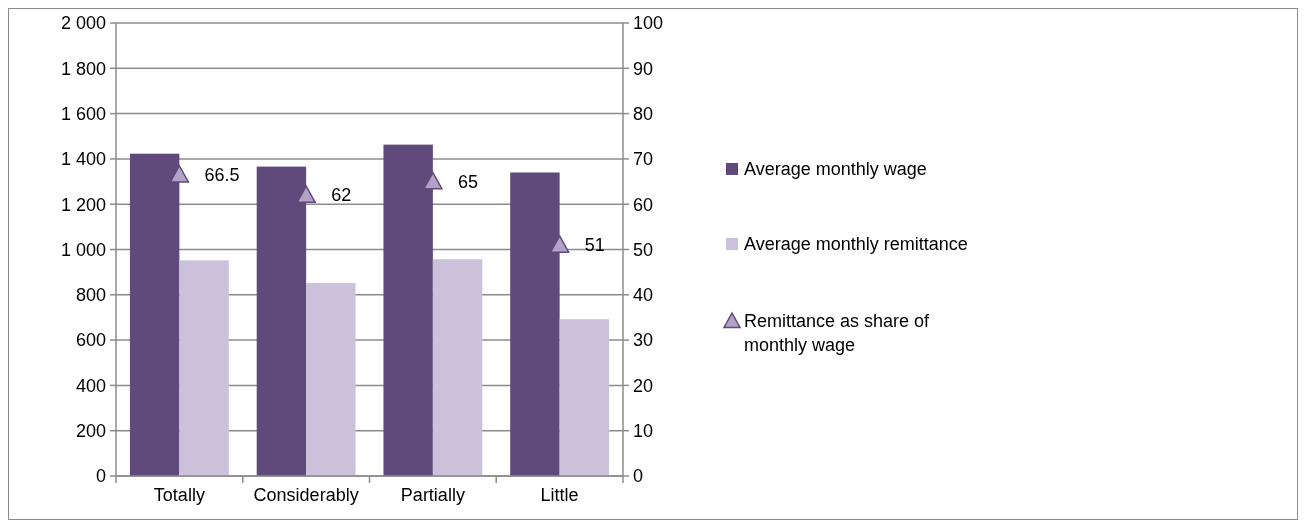 The height and width of the screenshot is (530, 1304). What do you see at coordinates (90, 431) in the screenshot?
I see `y-tick-label: 200` at bounding box center [90, 431].